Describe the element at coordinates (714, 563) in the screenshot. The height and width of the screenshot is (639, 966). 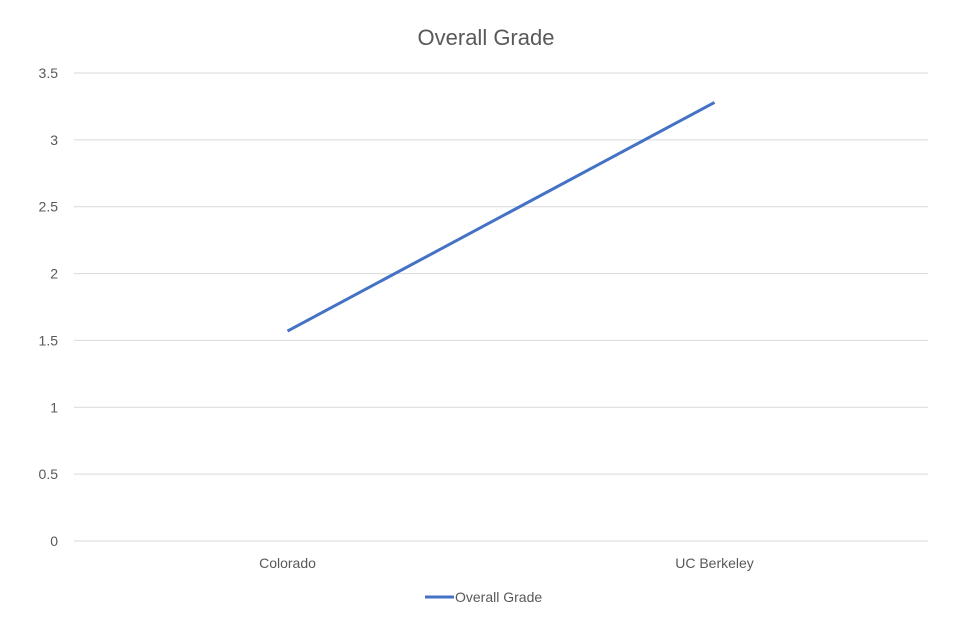
I see `x-tick-label: UC Berkeley` at that location.